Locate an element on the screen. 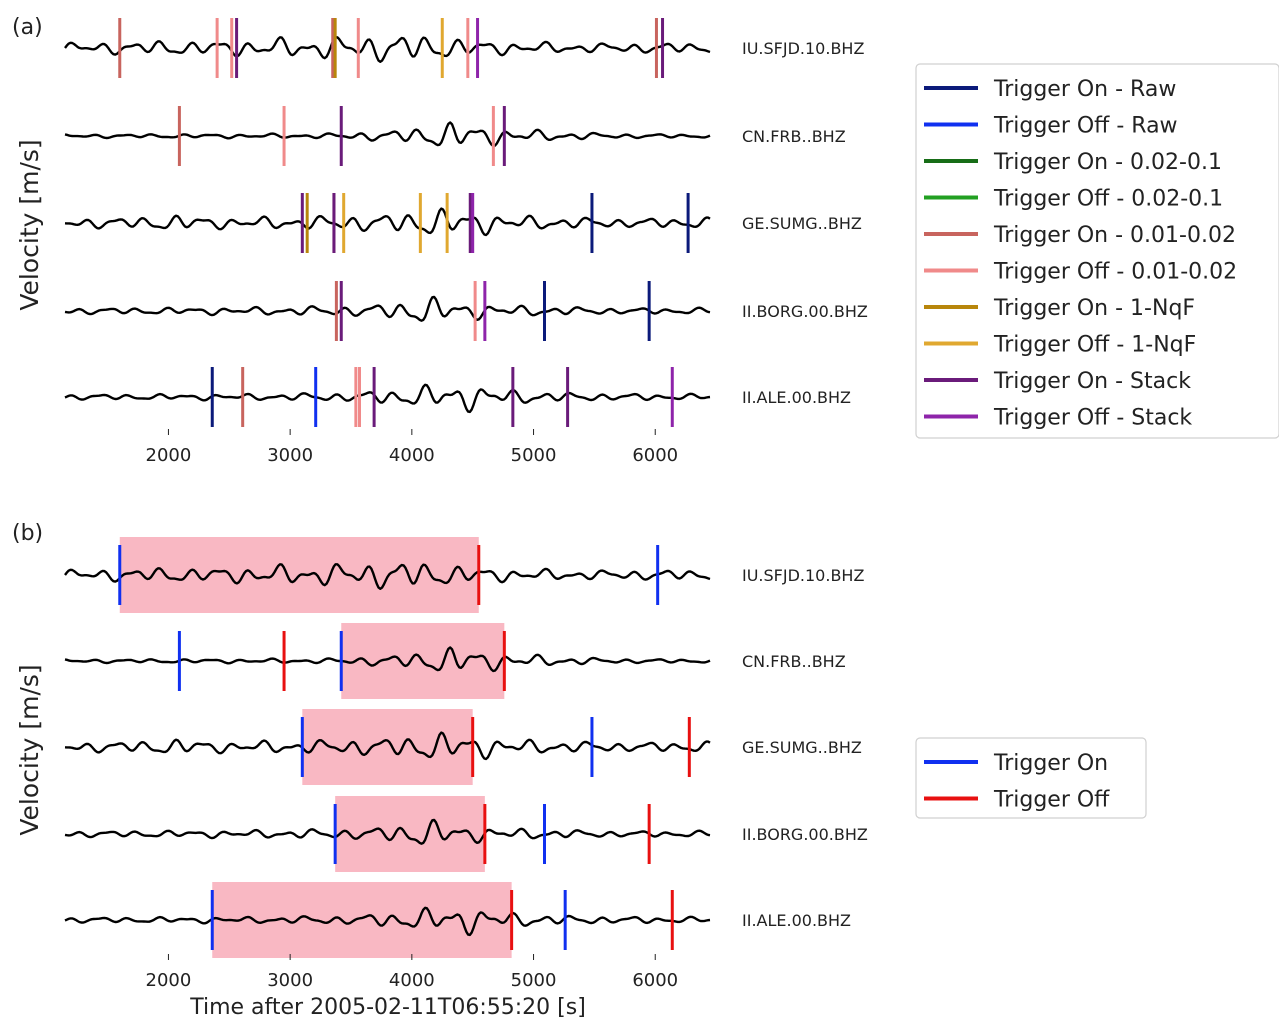 The width and height of the screenshot is (1279, 1021). legend-entry-label: Trigger Off - 0.02-0.1 is located at coordinates (1108, 199).